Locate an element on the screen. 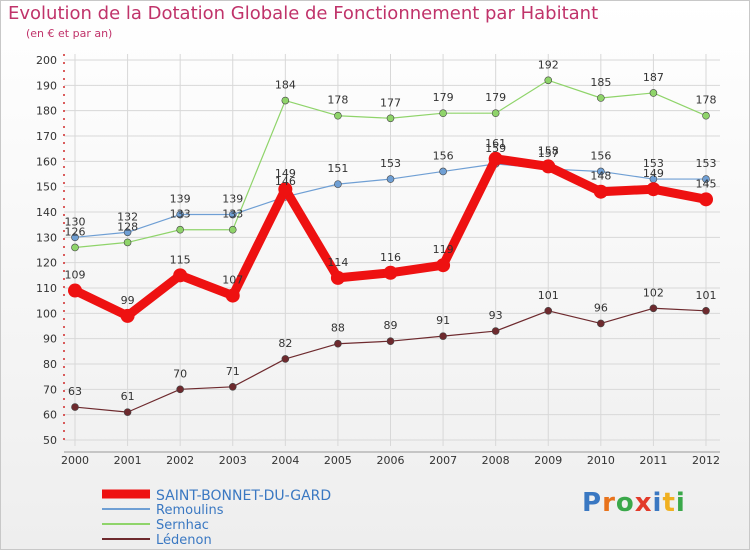  data-label: 126 is located at coordinates (75, 231).